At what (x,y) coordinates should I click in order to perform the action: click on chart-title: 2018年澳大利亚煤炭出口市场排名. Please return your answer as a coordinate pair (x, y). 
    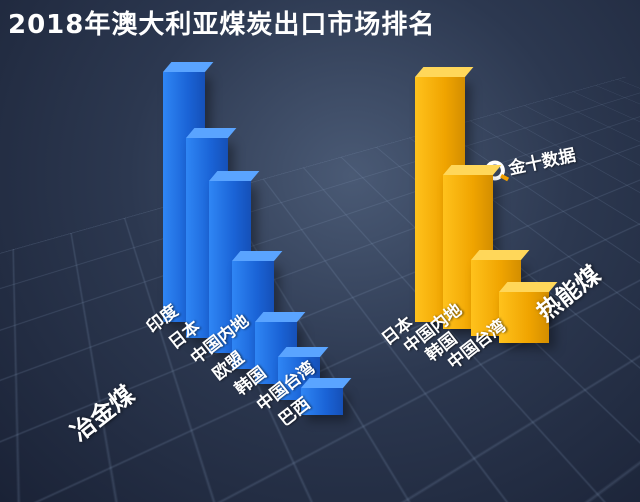
    Looking at the image, I should click on (222, 25).